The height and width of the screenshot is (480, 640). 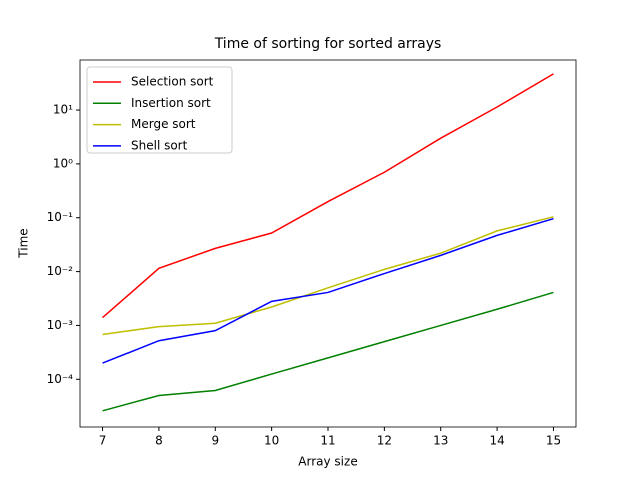 What do you see at coordinates (384, 441) in the screenshot?
I see `x-tick-label: 12` at bounding box center [384, 441].